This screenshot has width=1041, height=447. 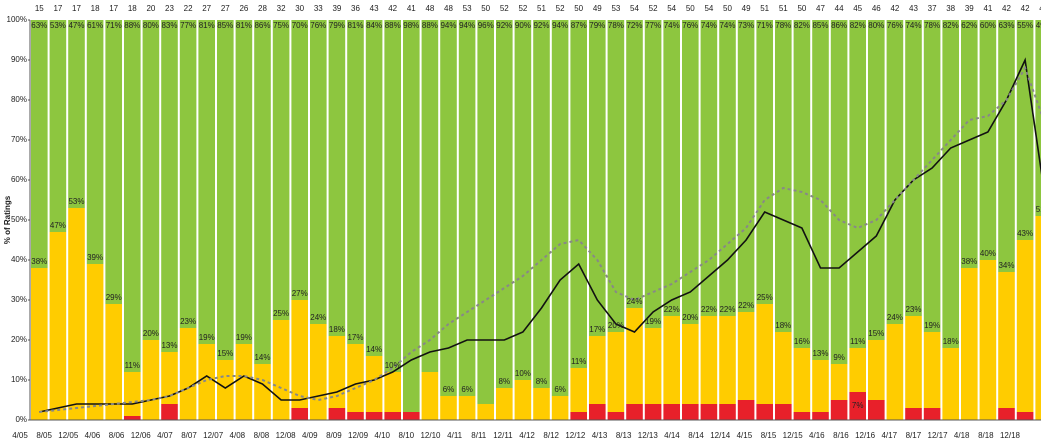 What do you see at coordinates (486, 25) in the screenshot?
I see `value-label: 96%` at bounding box center [486, 25].